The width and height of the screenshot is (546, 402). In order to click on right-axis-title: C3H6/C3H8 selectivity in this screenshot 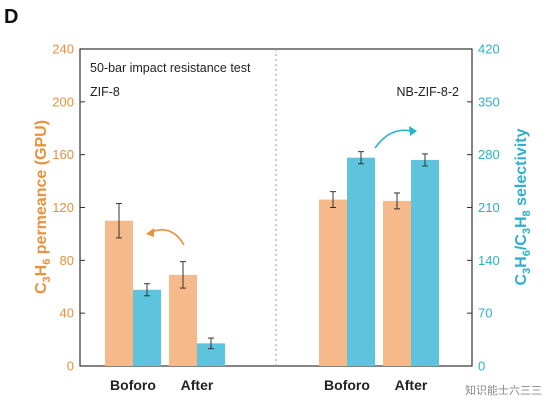, I will do `click(523, 206)`.